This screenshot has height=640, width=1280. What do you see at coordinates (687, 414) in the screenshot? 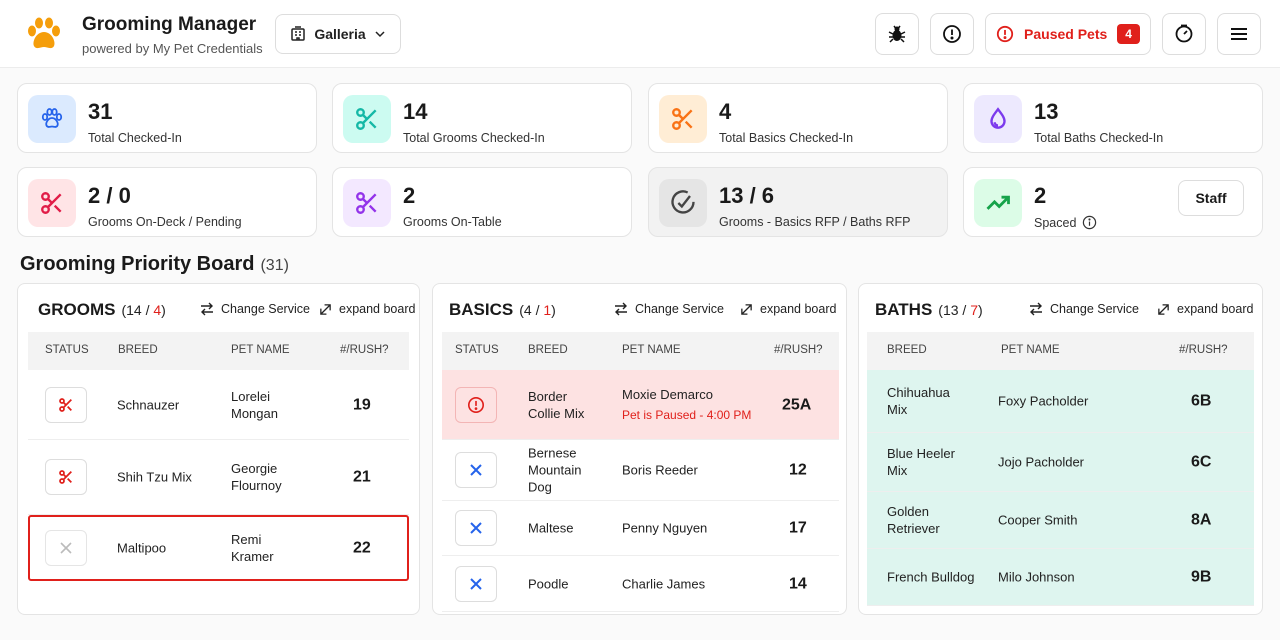
I see `paused-note: Pet is Paused - 4:00 PM` at bounding box center [687, 414].